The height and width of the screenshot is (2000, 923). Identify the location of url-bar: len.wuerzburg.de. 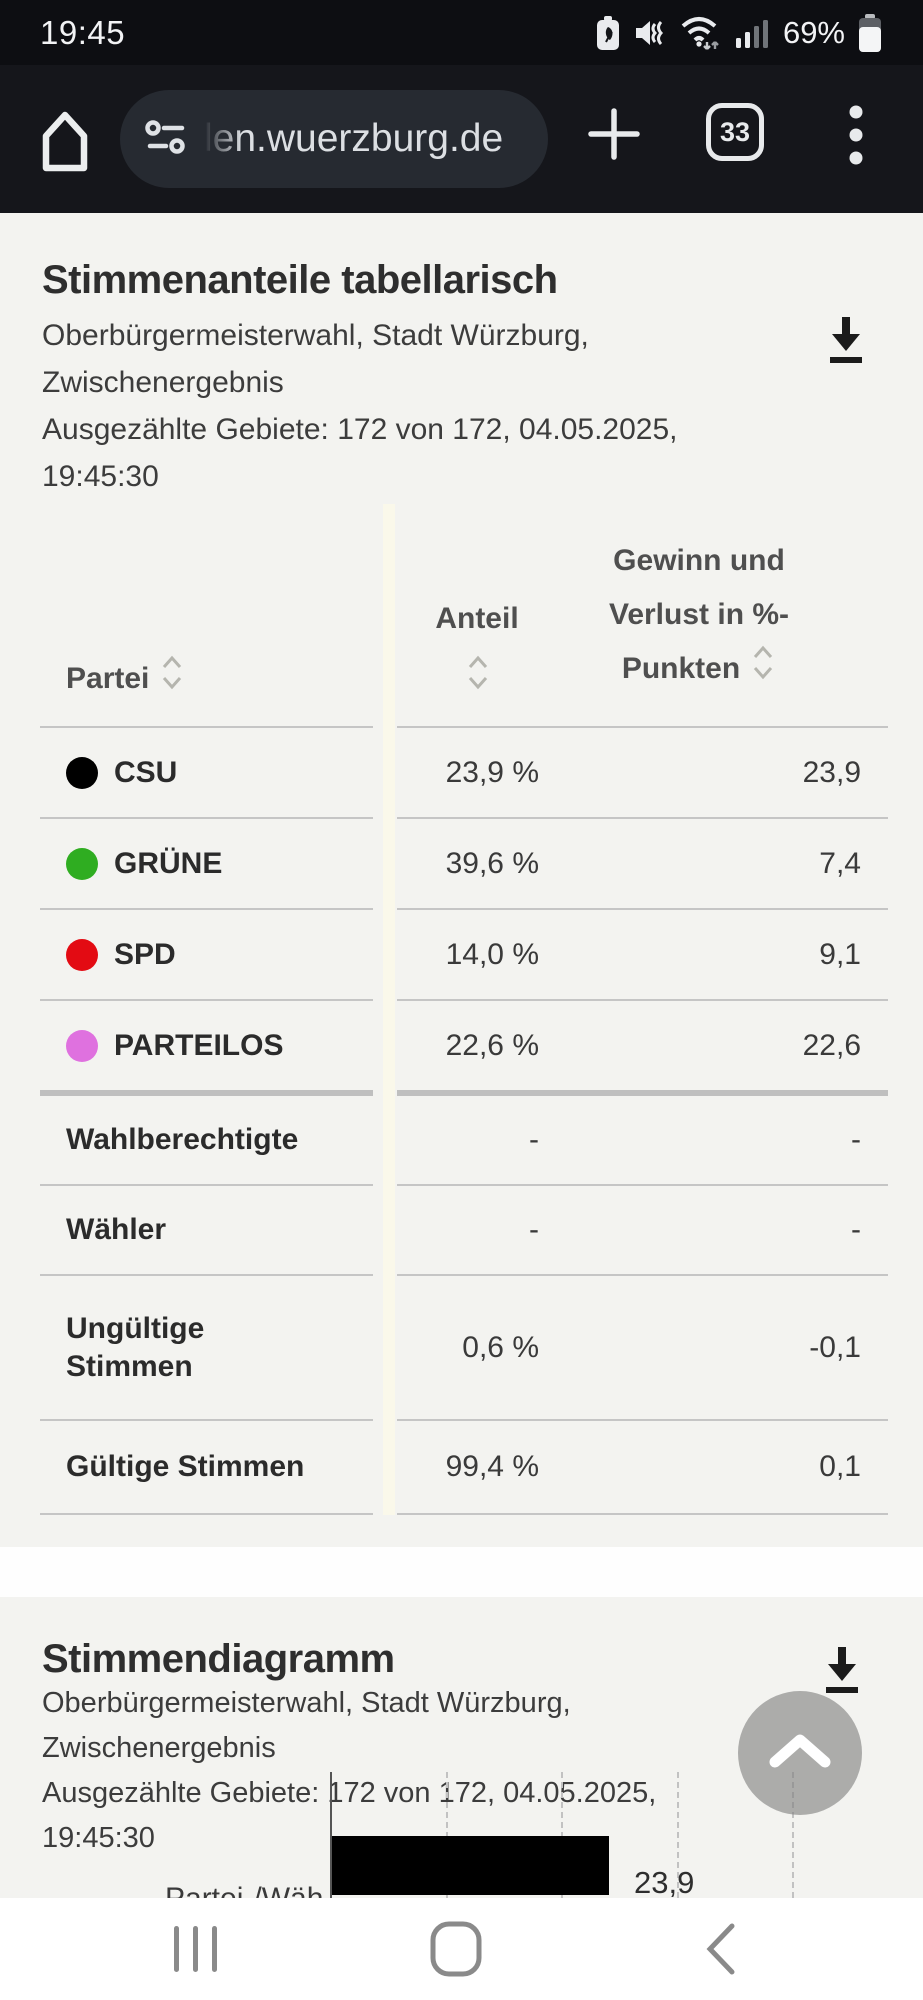
(334, 139).